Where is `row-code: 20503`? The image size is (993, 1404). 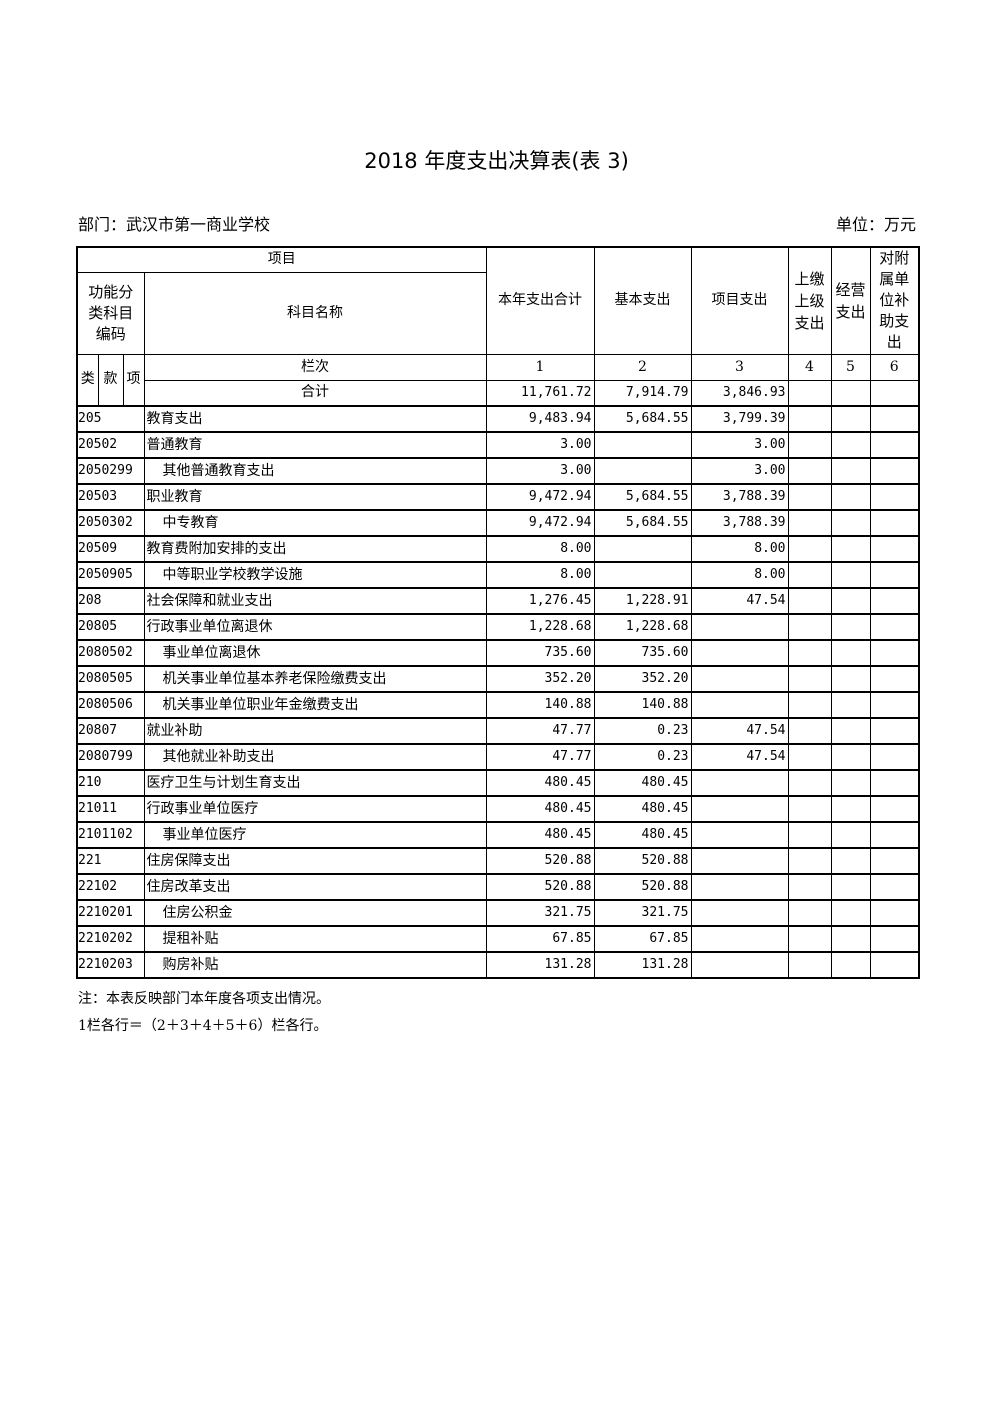 row-code: 20503 is located at coordinates (110, 497).